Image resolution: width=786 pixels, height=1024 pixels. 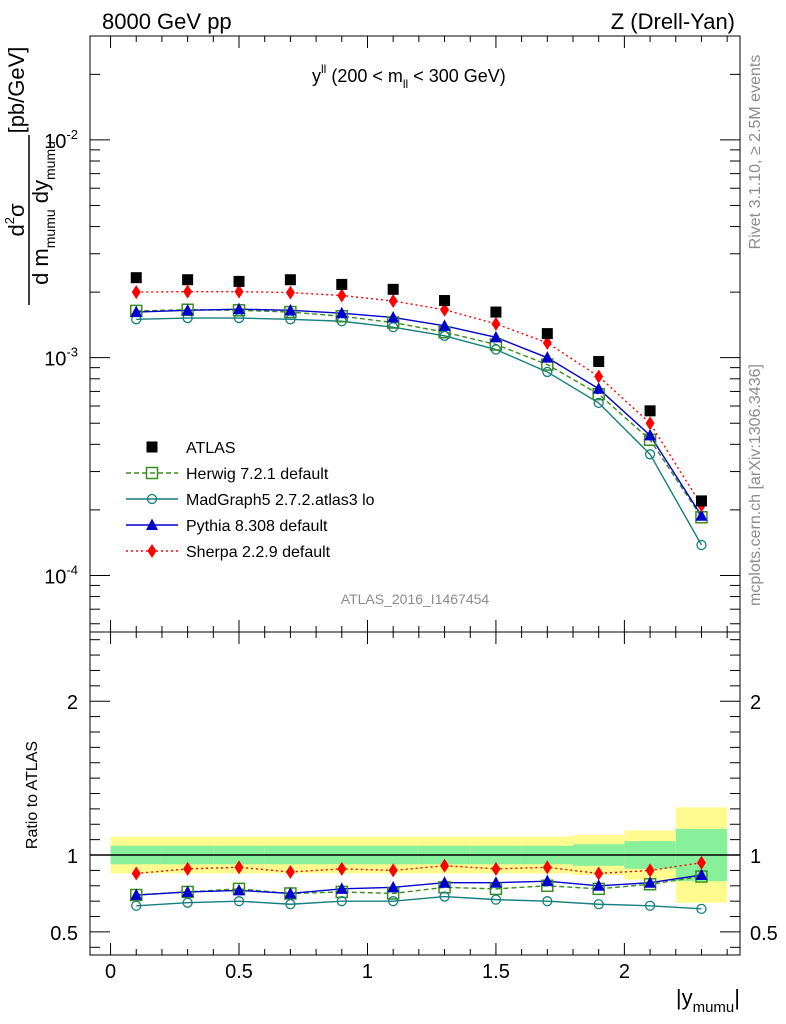 What do you see at coordinates (673, 21) in the screenshot?
I see `header-right: Z (Drell-Yan)` at bounding box center [673, 21].